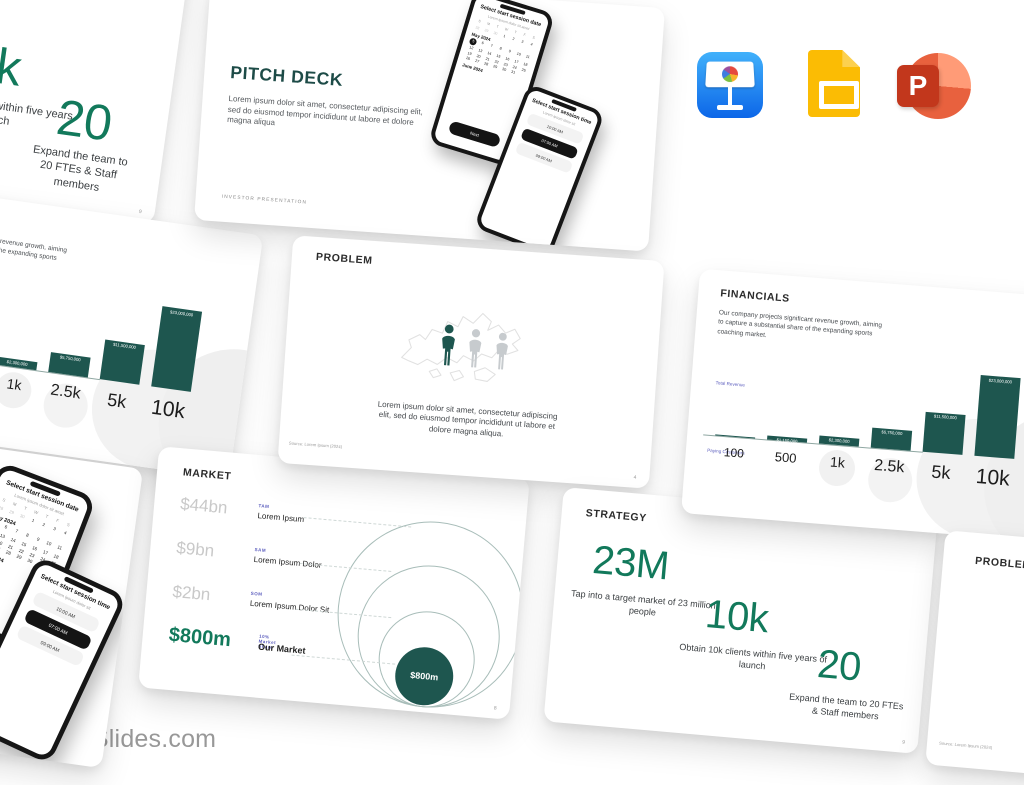 The width and height of the screenshot is (1024, 785). I want to click on person-icons, so click(475, 347).